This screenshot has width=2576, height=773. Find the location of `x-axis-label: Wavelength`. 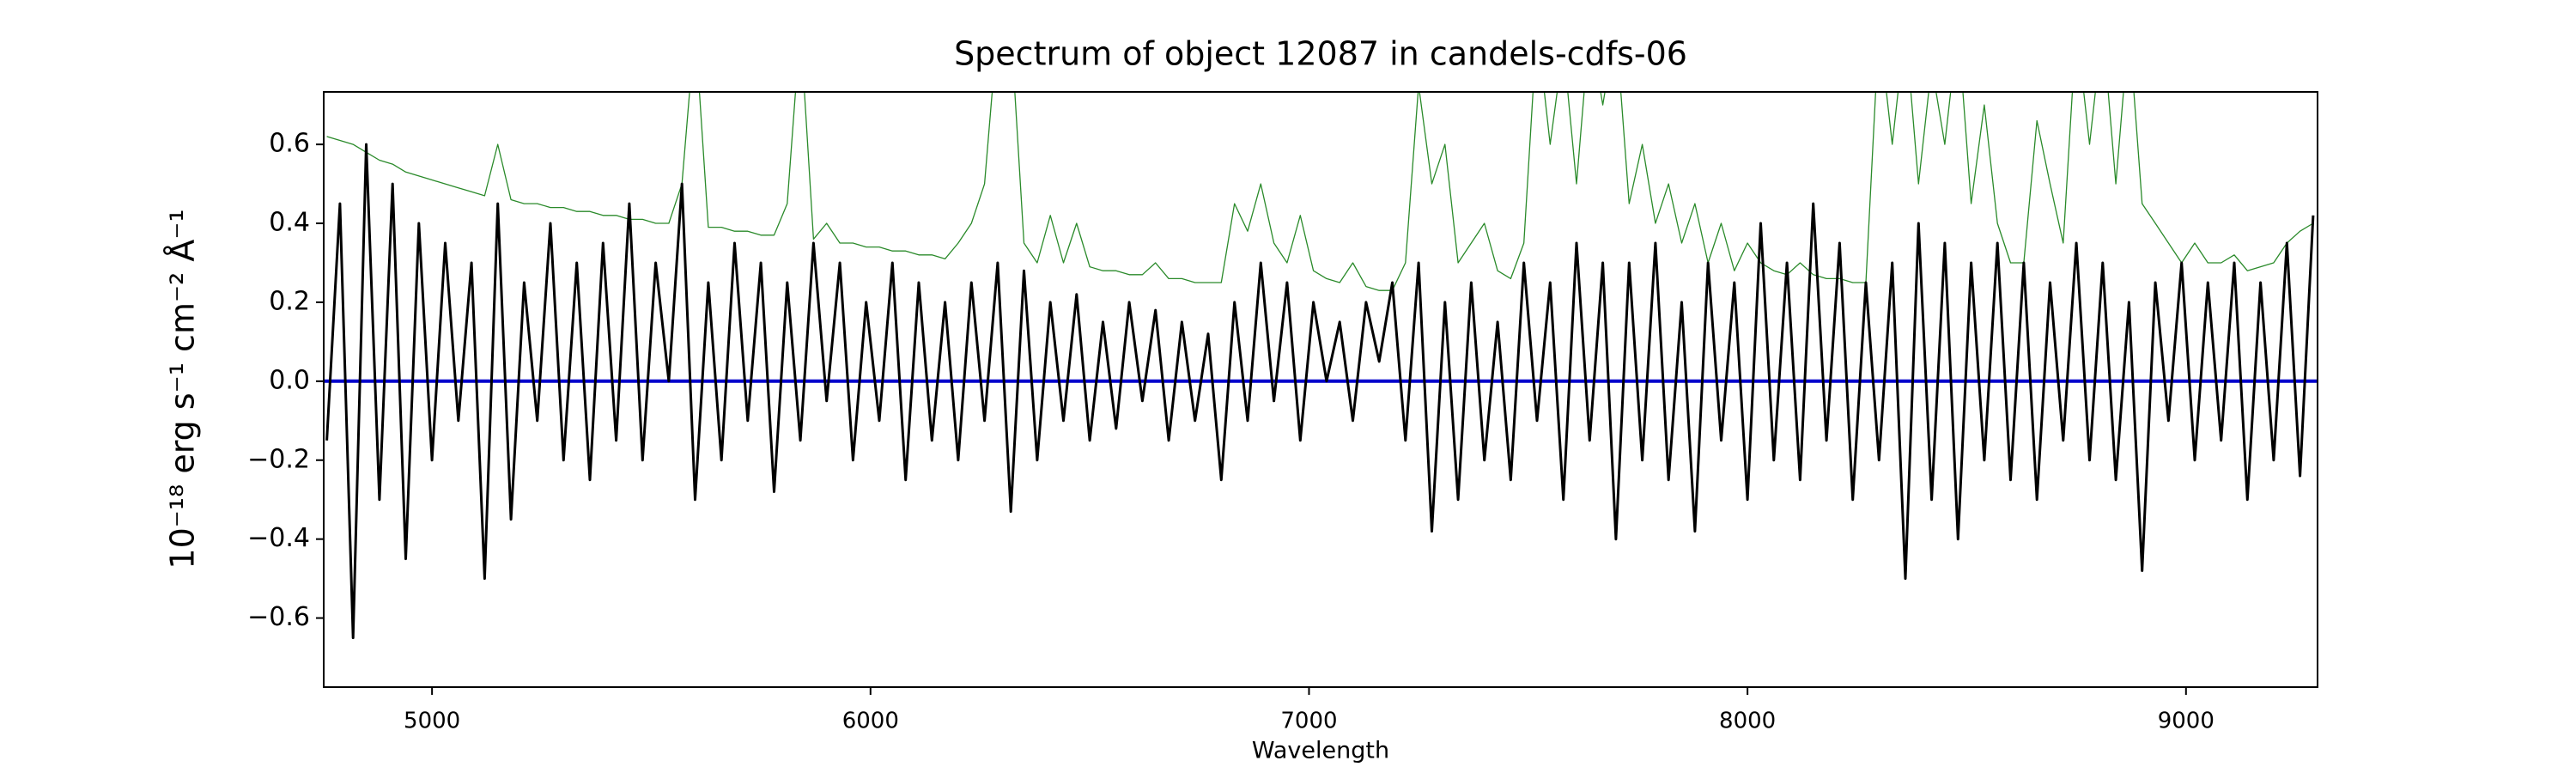

x-axis-label: Wavelength is located at coordinates (1320, 751).